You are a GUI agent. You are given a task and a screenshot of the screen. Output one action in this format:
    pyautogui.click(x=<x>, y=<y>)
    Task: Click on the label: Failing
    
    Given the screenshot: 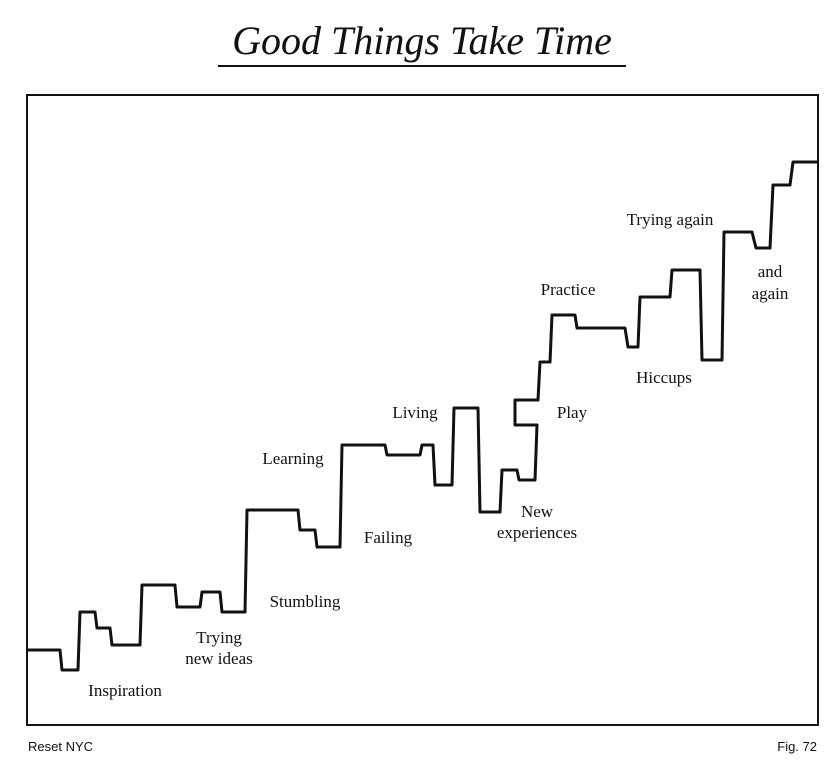 What is the action you would take?
    pyautogui.click(x=388, y=537)
    